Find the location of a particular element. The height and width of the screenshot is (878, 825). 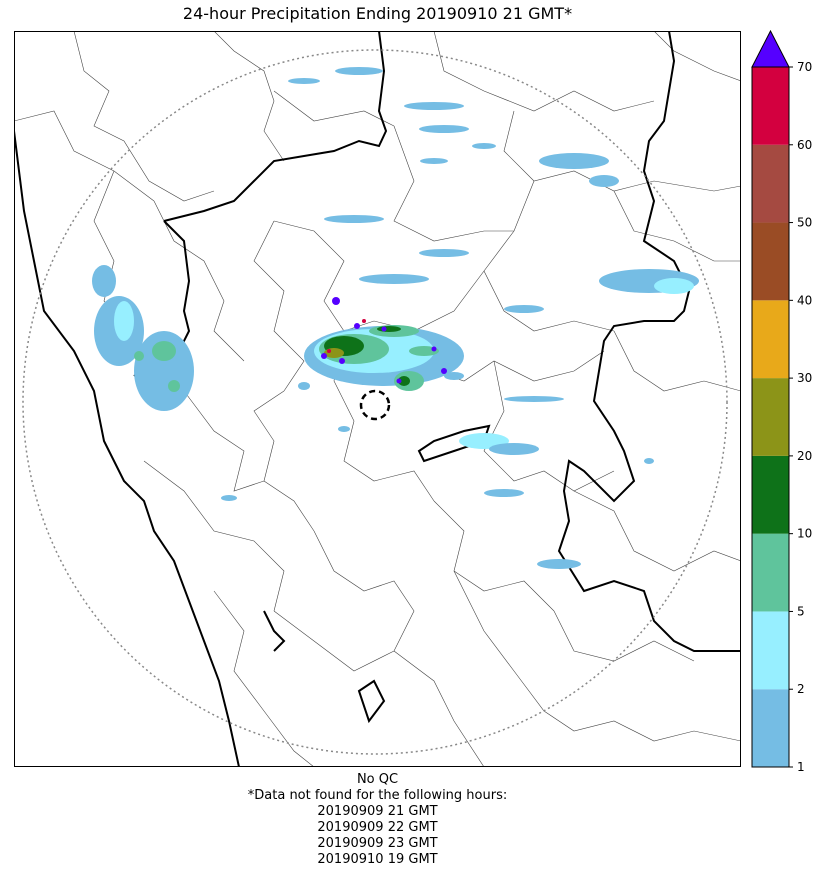

colorbar-tick-label: 20 is located at coordinates (804, 456).